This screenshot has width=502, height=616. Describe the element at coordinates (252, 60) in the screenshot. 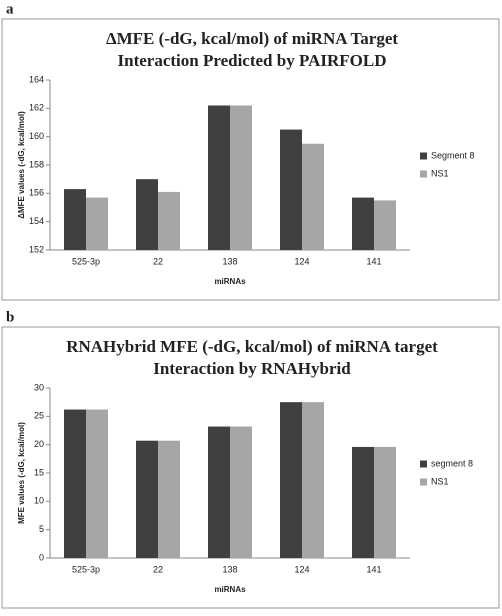

I see `chart-title: Interaction Predicted by PAIRFOLD` at that location.